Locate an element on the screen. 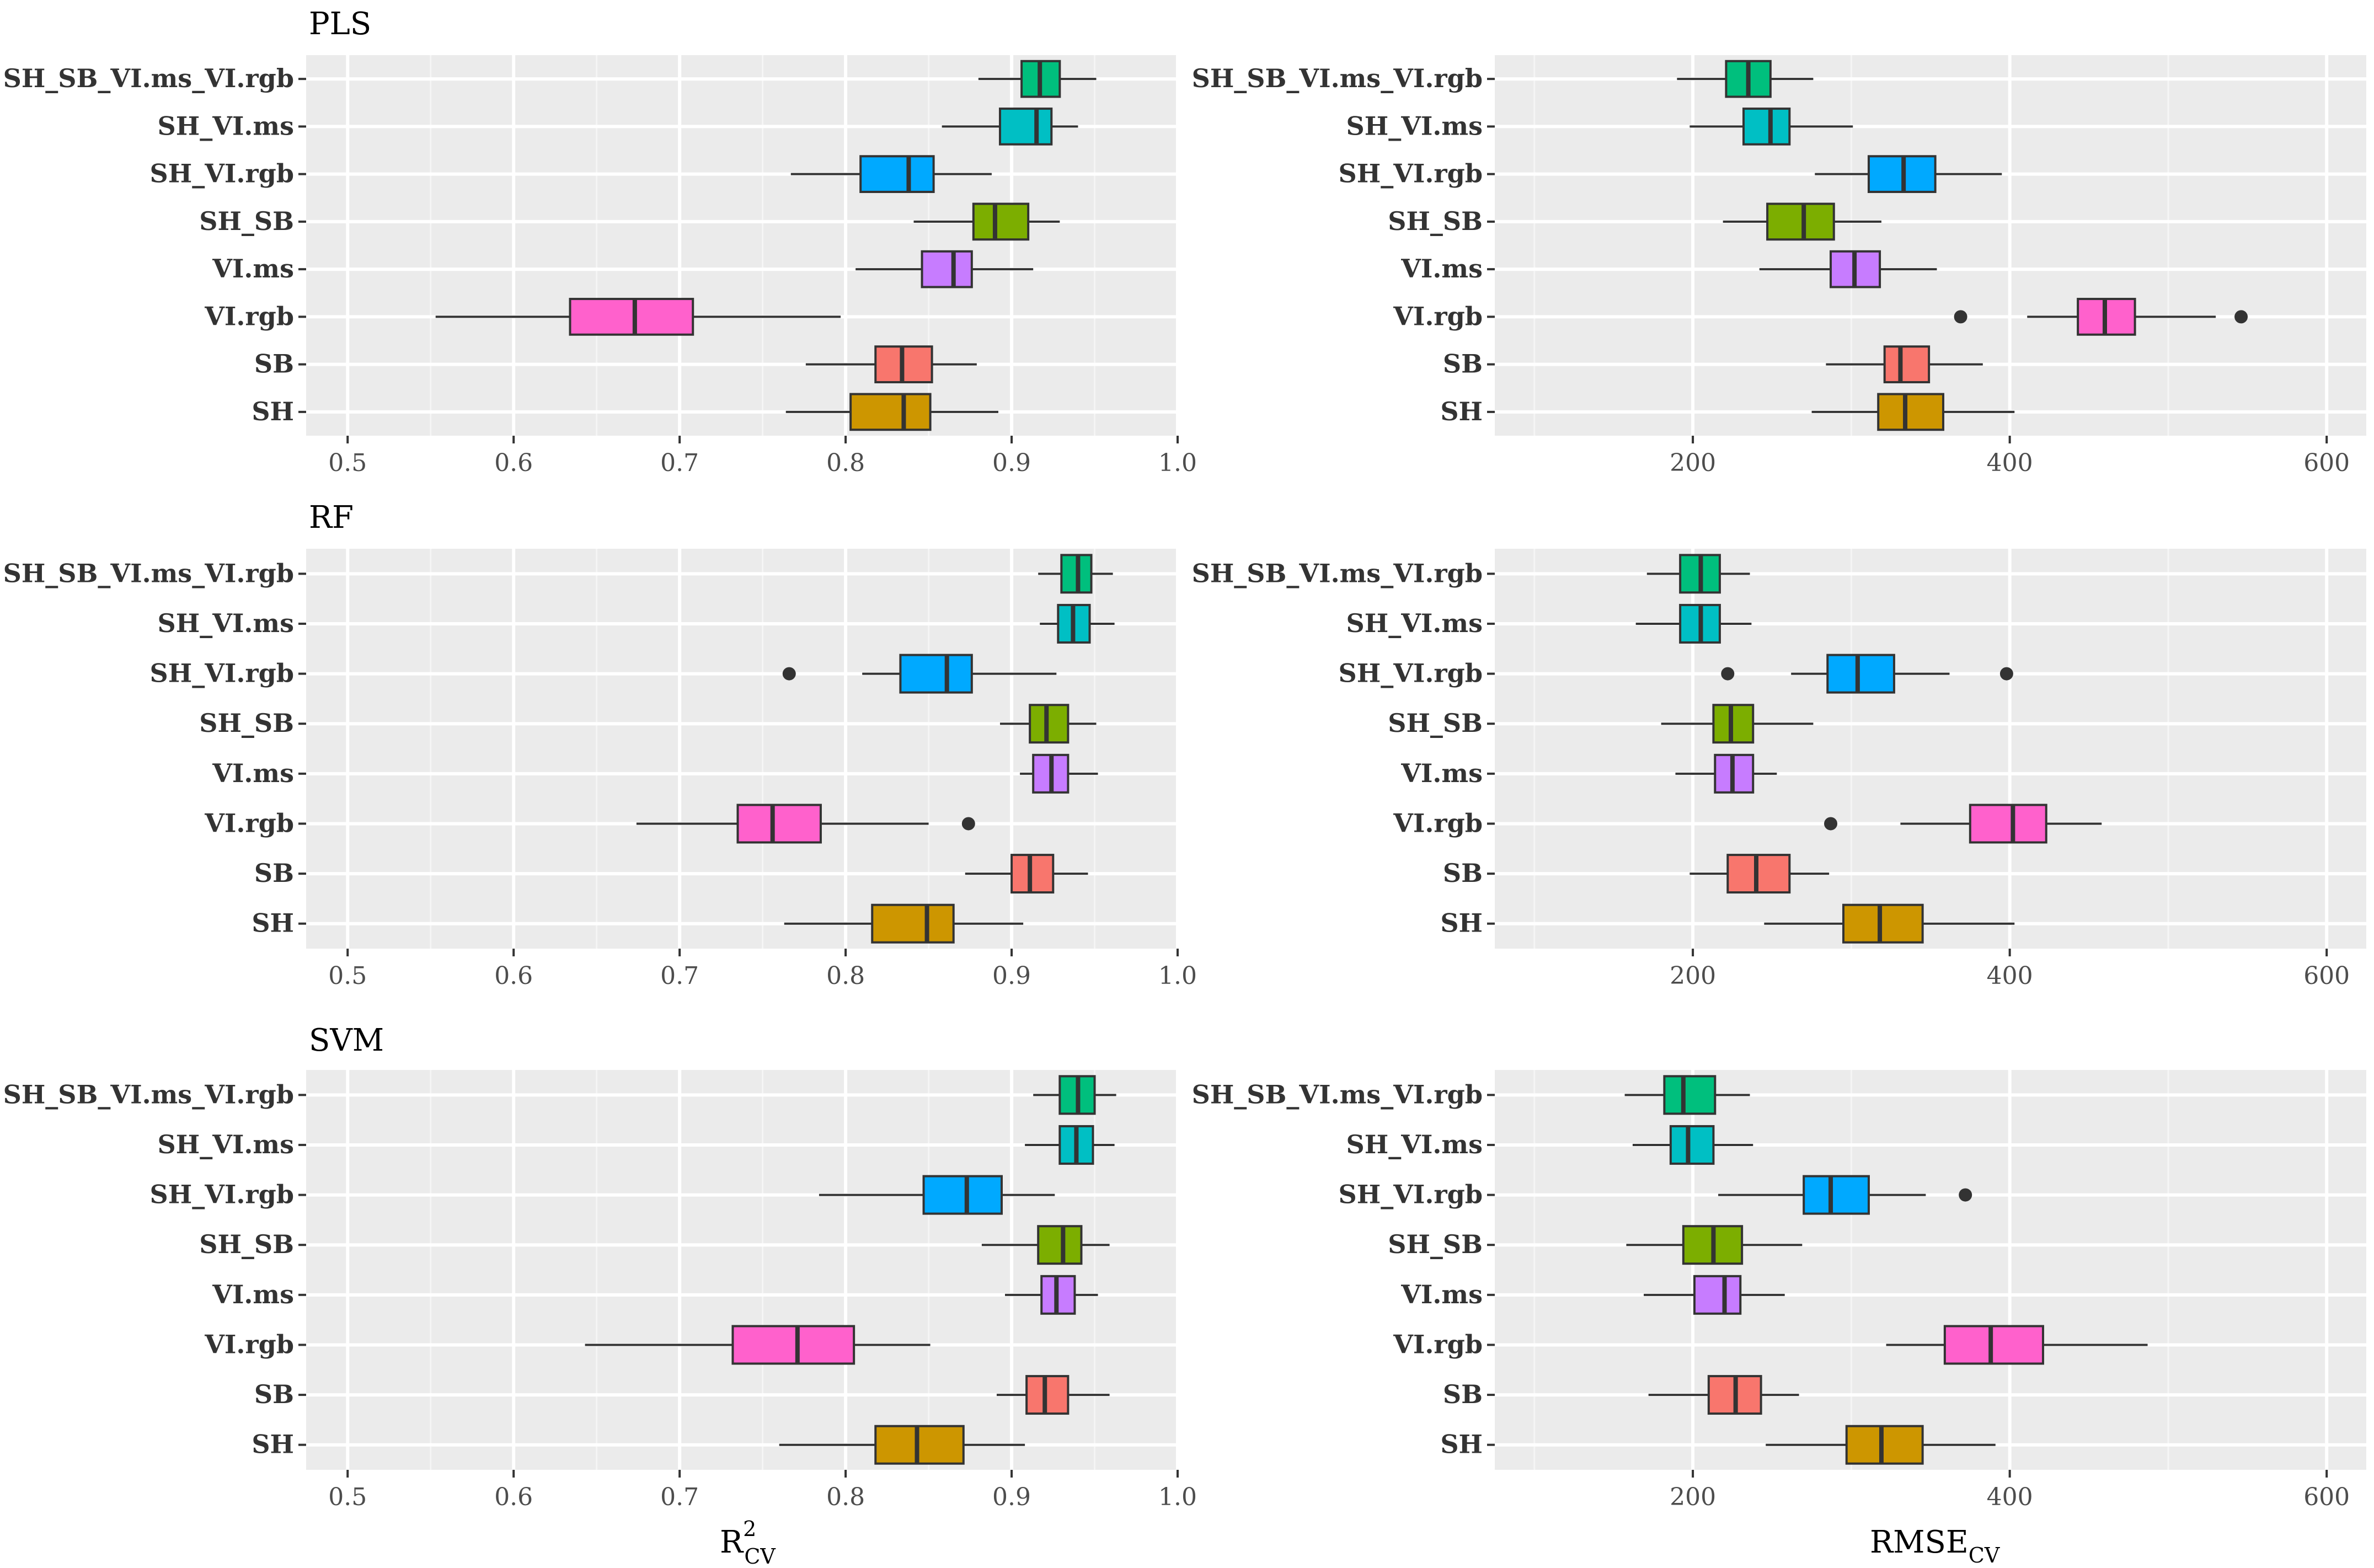 The width and height of the screenshot is (2374, 1568). x-tick-label: 0.9 is located at coordinates (1011, 1497).